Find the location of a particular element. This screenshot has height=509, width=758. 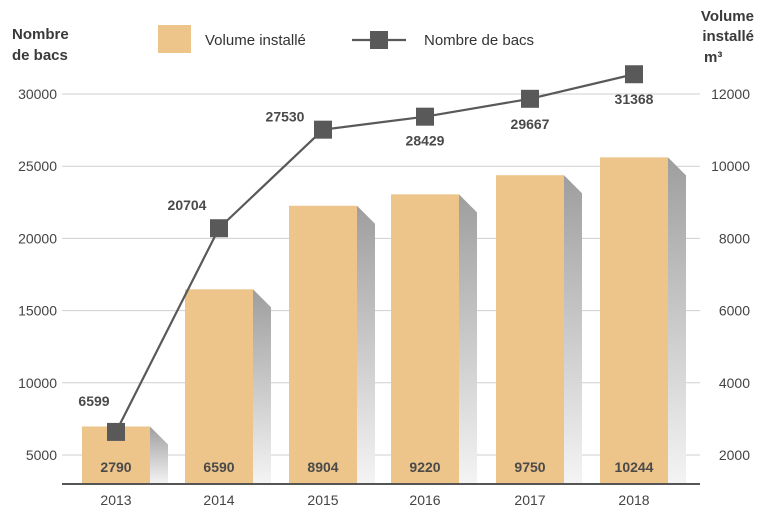

legend: Volume installé Nombre de bacs is located at coordinates (346, 39).